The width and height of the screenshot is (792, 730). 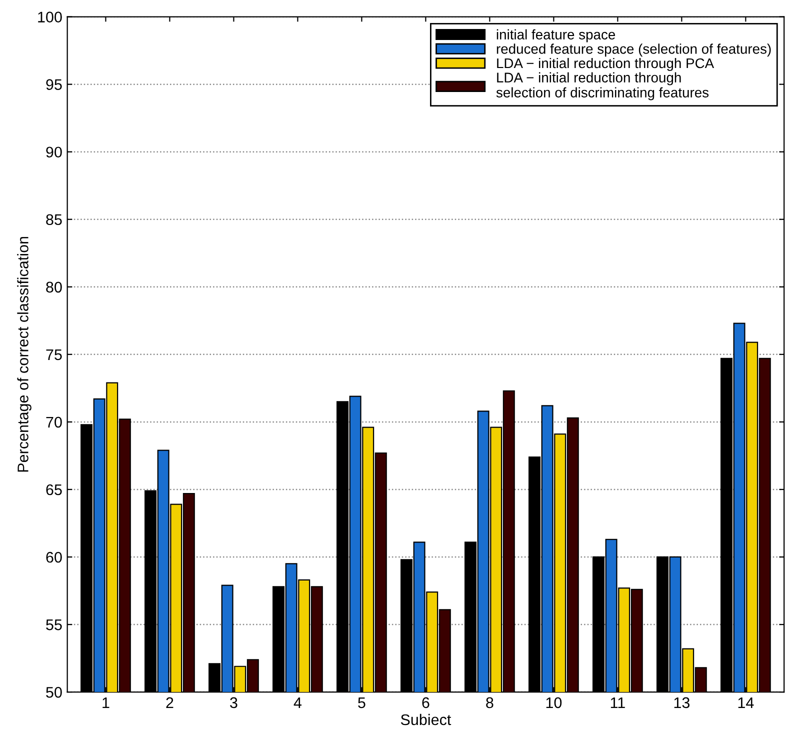 What do you see at coordinates (605, 64) in the screenshot?
I see `legend-label: LDA − initial reduction through PCA` at bounding box center [605, 64].